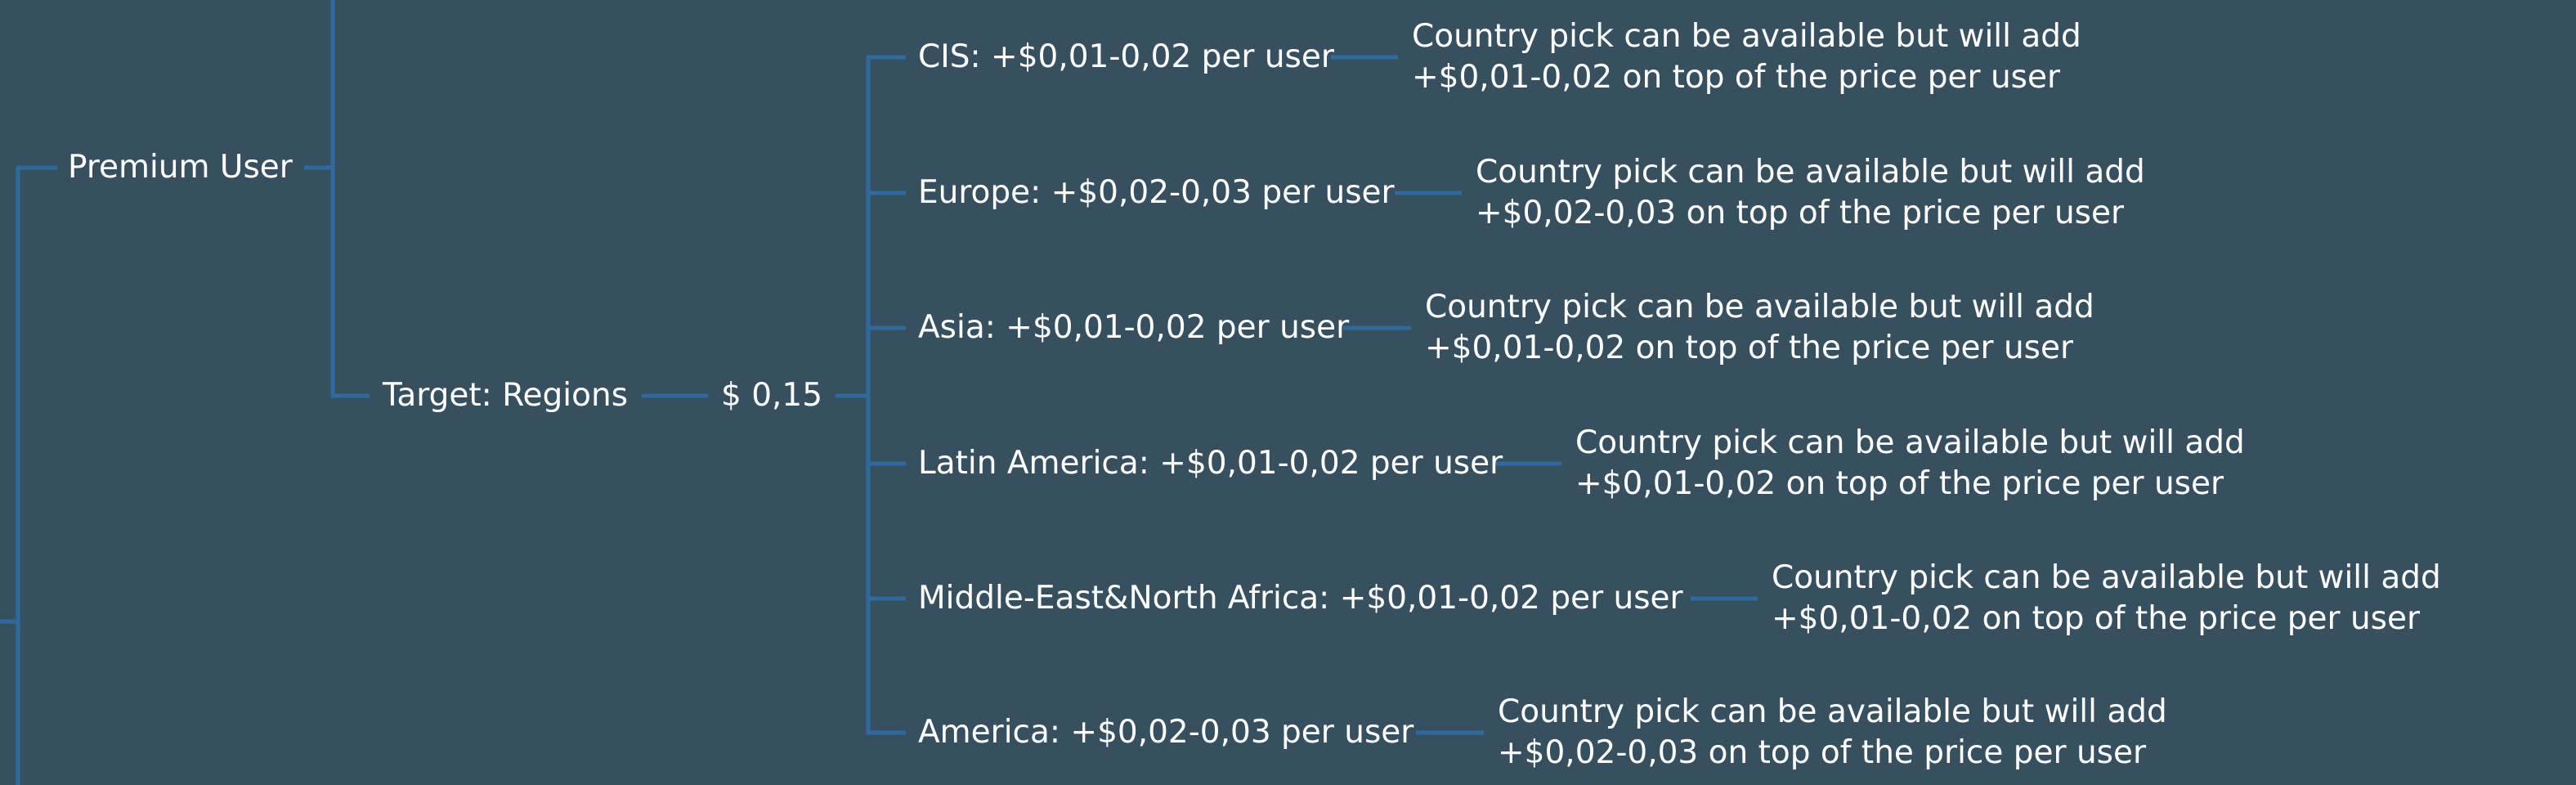 The width and height of the screenshot is (2576, 785). I want to click on node-region-america: America: +$0,02-0,03 per user, so click(1166, 732).